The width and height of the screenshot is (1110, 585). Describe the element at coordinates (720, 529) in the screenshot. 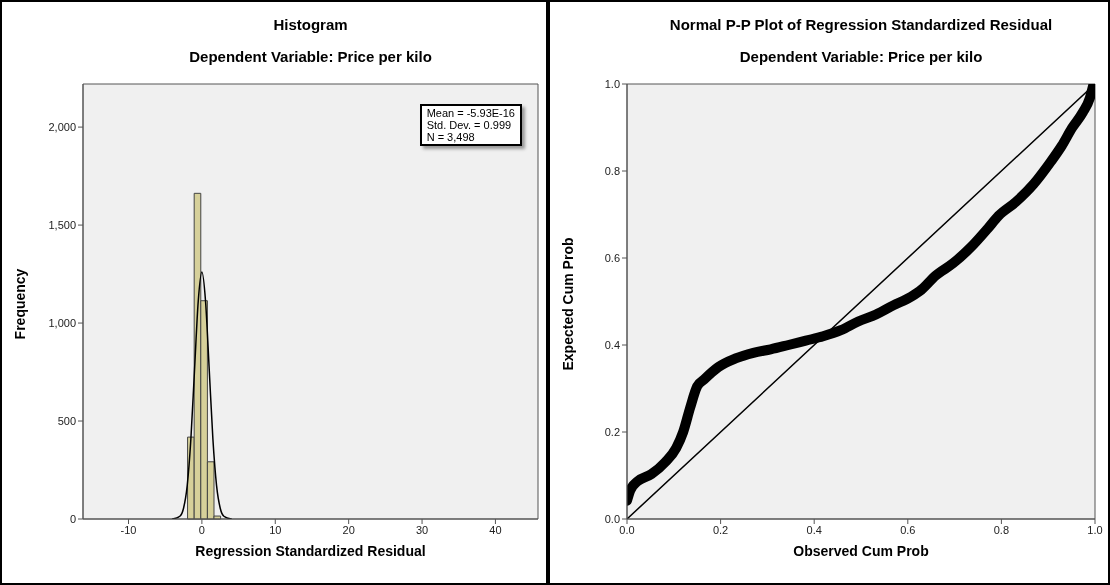

I see `x-tick-label: 0.2` at that location.